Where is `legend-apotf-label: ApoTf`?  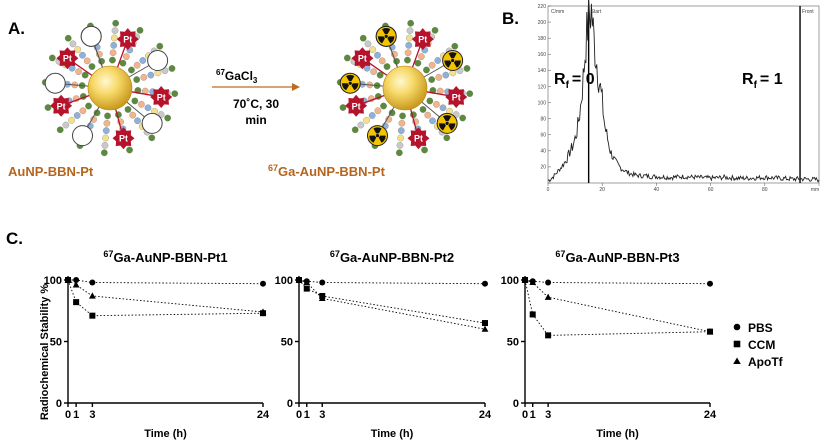 legend-apotf-label: ApoTf is located at coordinates (766, 362).